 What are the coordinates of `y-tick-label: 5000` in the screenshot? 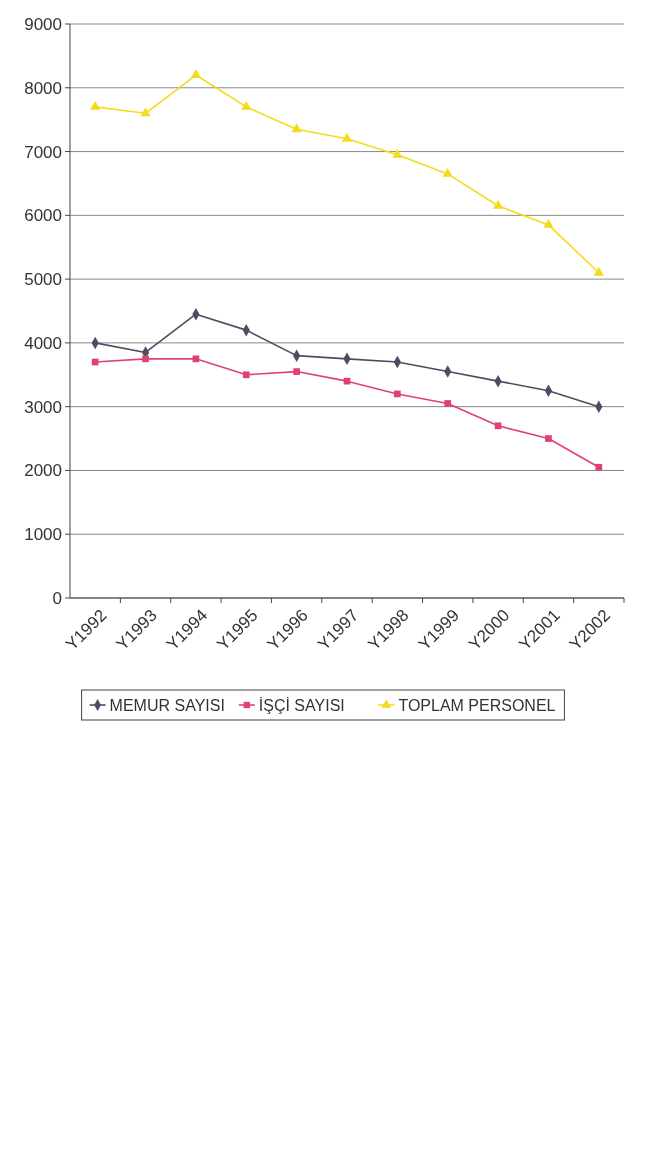 It's located at (43, 280).